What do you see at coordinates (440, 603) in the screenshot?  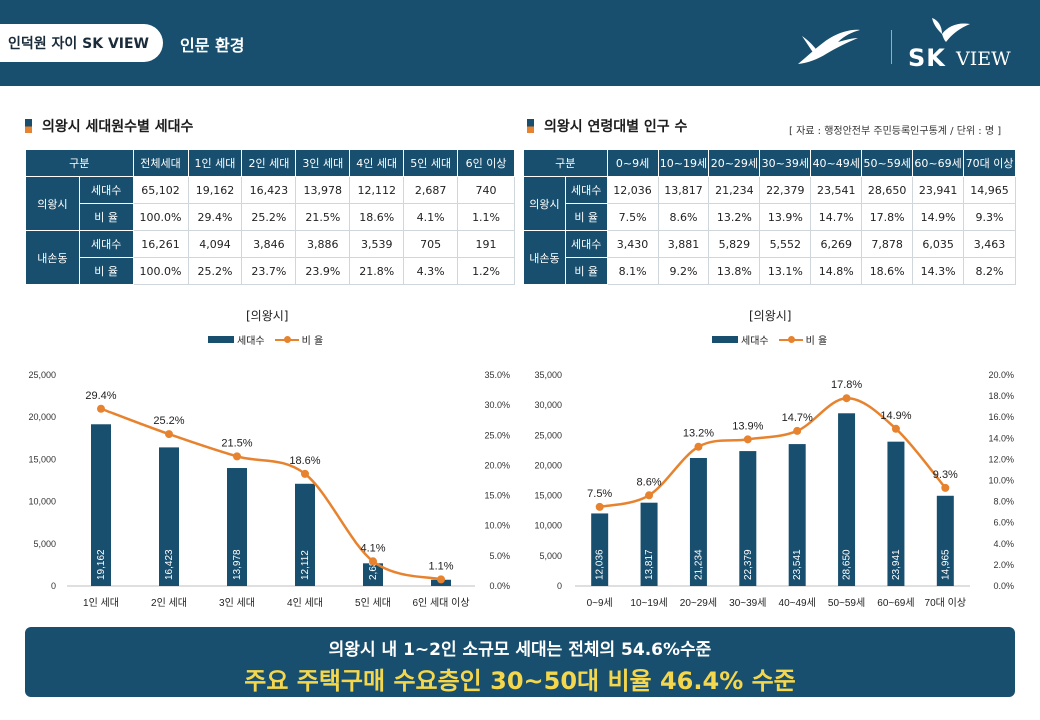 I see `x-tick-label: 6인 세대 이상` at bounding box center [440, 603].